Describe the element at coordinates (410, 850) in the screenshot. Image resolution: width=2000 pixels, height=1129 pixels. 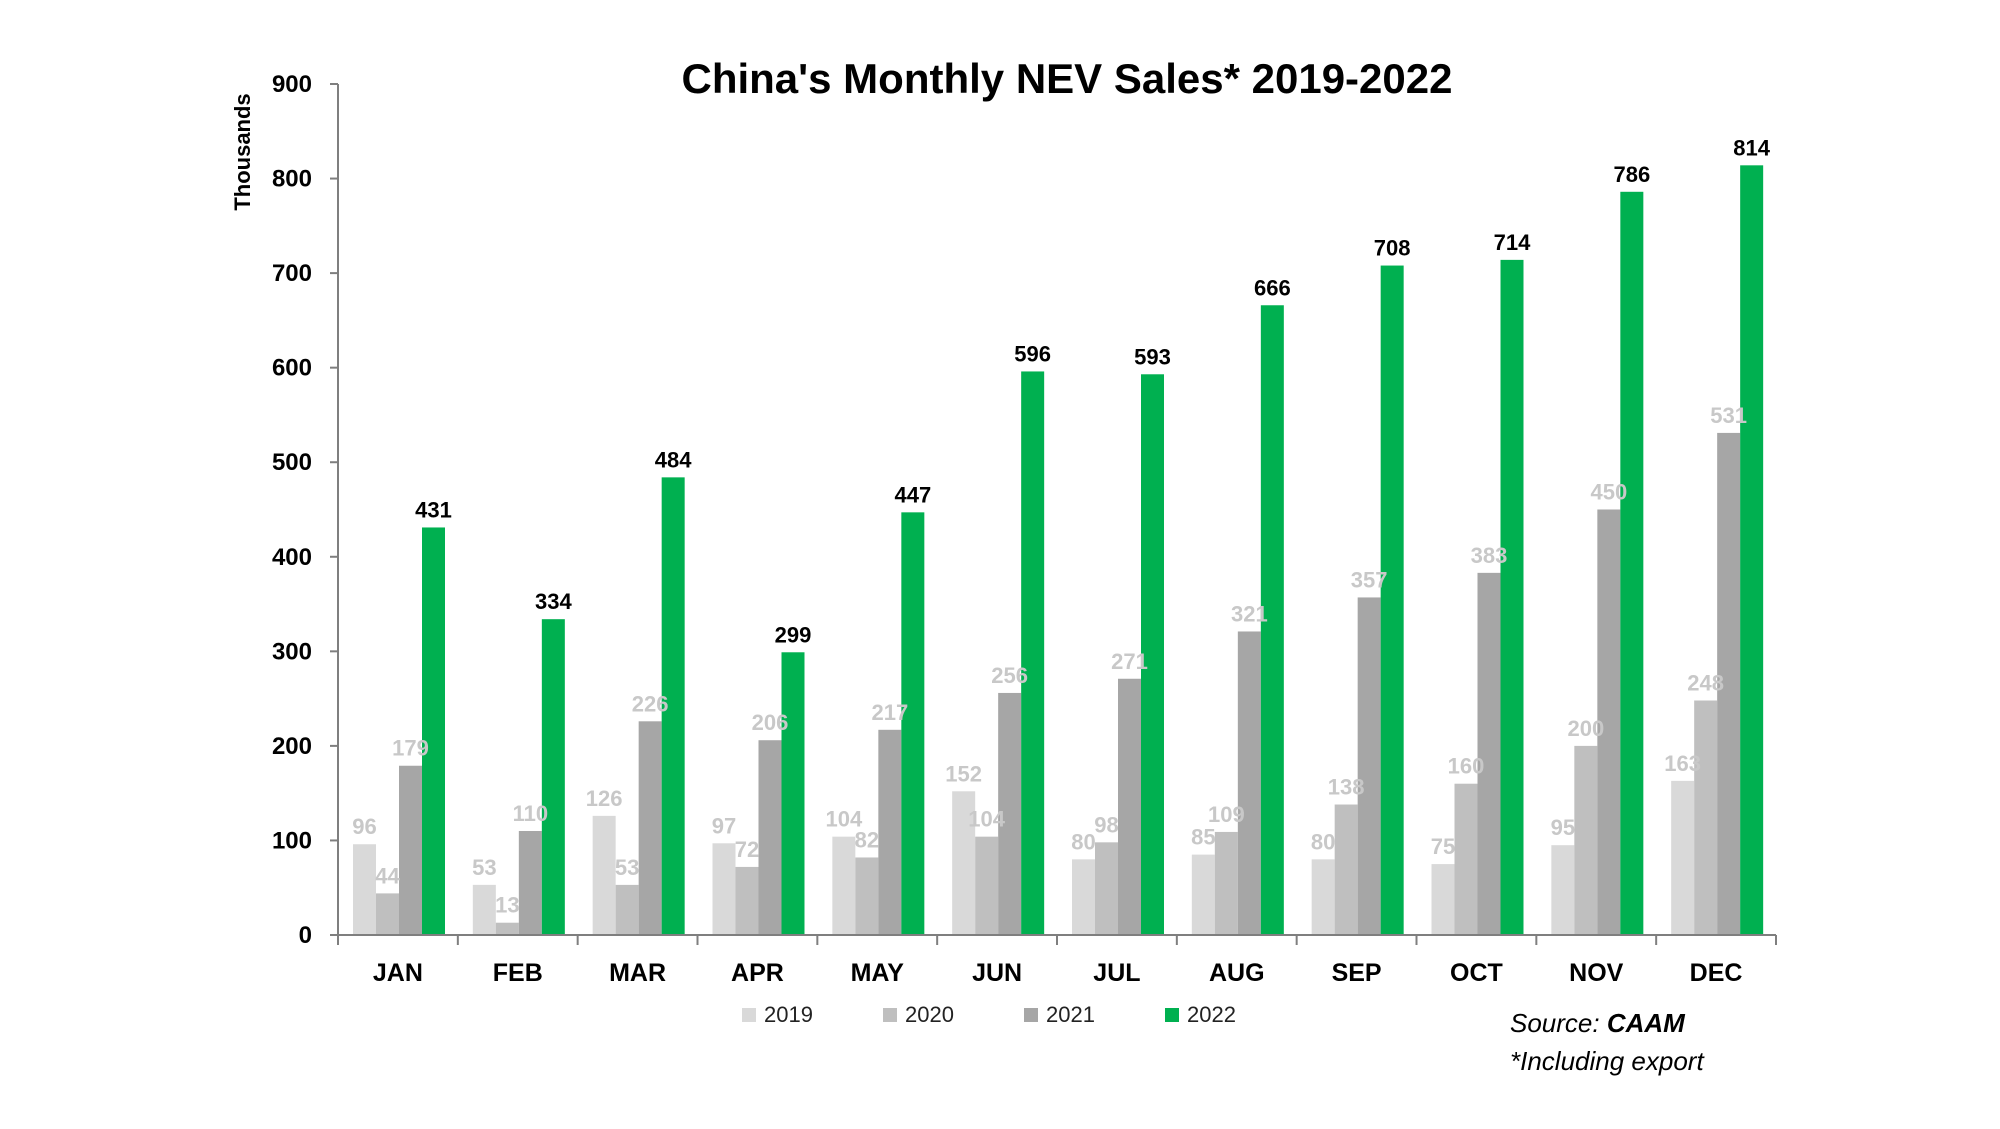
I see `bar-2021-jan` at that location.